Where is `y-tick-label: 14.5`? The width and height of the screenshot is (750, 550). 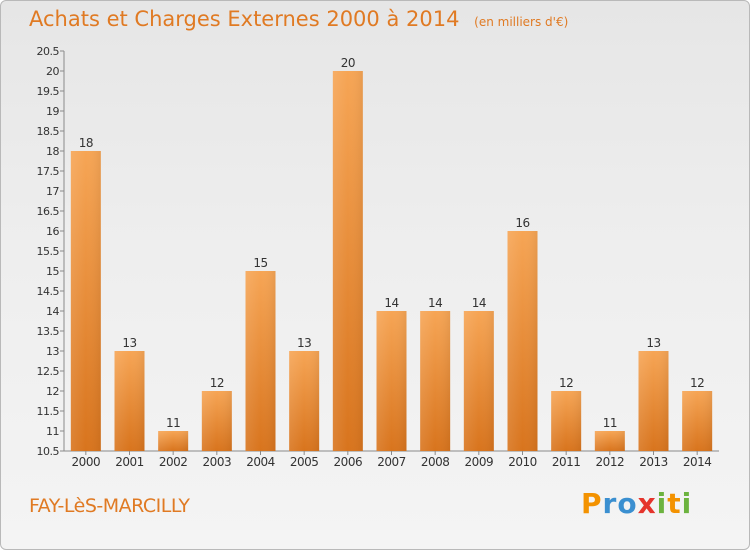 y-tick-label: 14.5 is located at coordinates (48, 291).